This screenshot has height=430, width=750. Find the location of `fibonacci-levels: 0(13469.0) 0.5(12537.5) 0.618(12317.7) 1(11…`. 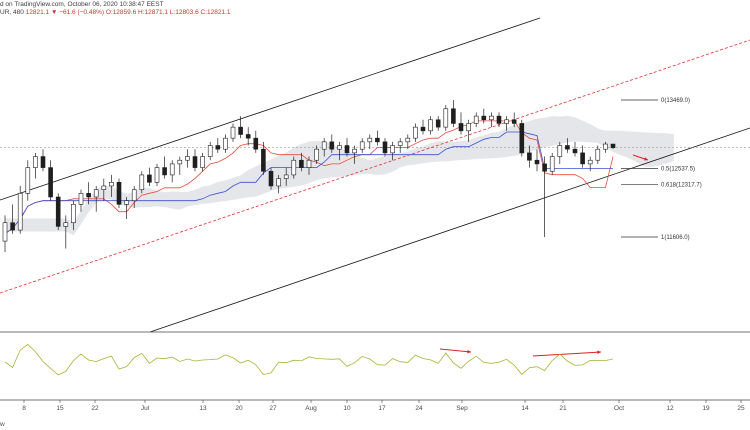

fibonacci-levels: 0(13469.0) 0.5(12537.5) 0.618(12317.7) 1(11… is located at coordinates (661, 169).